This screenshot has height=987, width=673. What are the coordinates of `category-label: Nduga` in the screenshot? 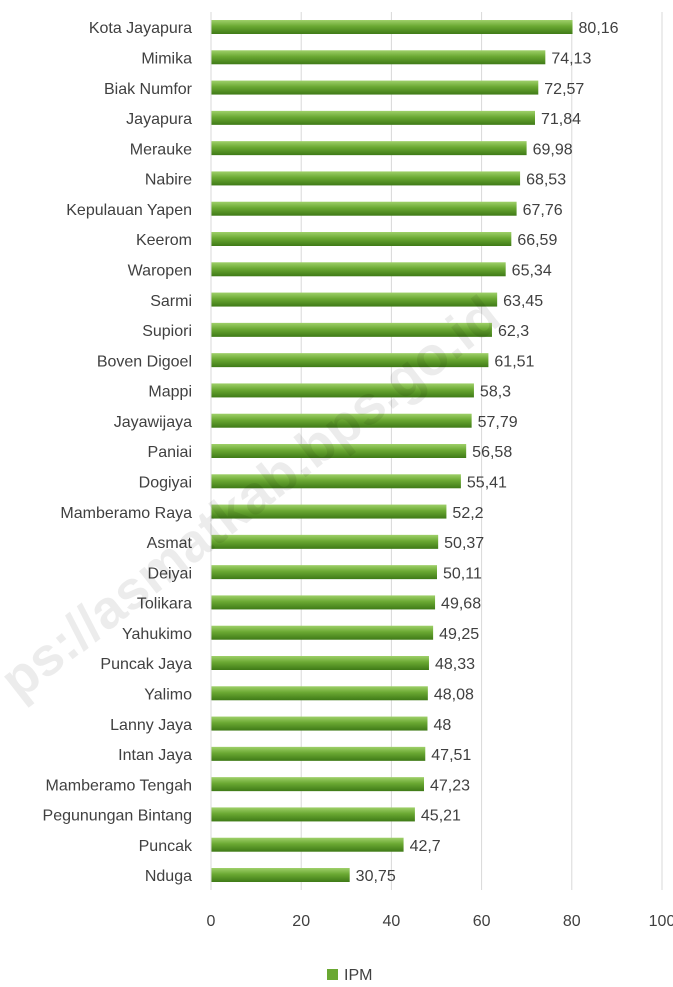 It's located at (168, 876).